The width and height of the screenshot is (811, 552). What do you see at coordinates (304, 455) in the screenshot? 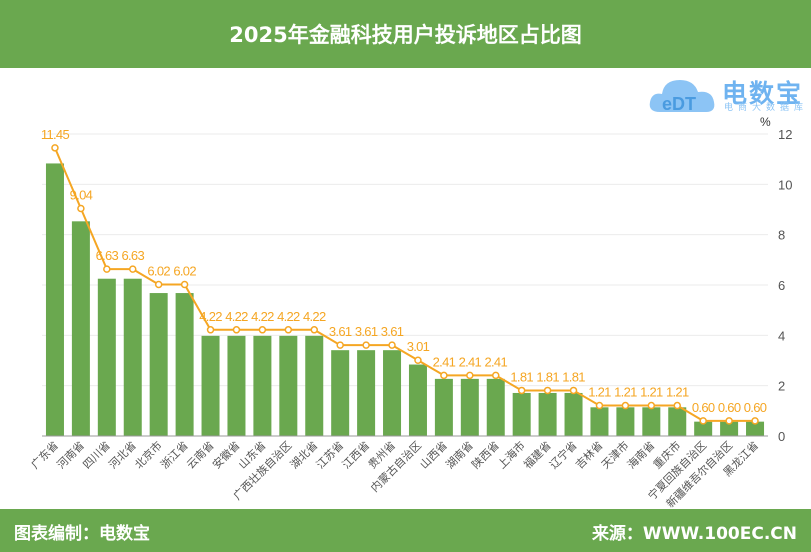
I see `x-tick-label: 湖北省` at bounding box center [304, 455].